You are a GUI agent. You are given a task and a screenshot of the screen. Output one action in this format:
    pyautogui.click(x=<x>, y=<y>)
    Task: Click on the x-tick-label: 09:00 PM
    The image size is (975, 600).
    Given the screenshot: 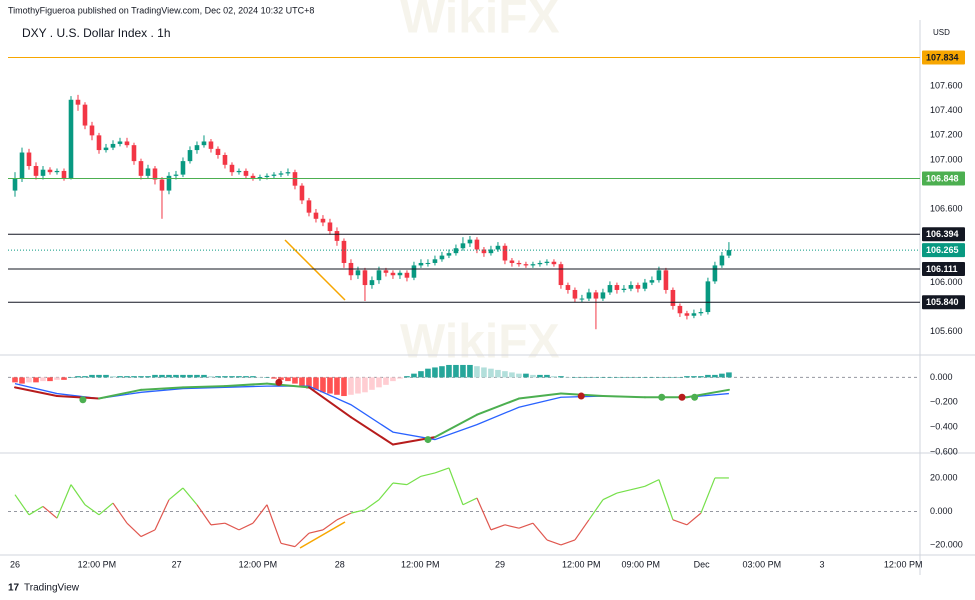 What is the action you would take?
    pyautogui.click(x=640, y=564)
    